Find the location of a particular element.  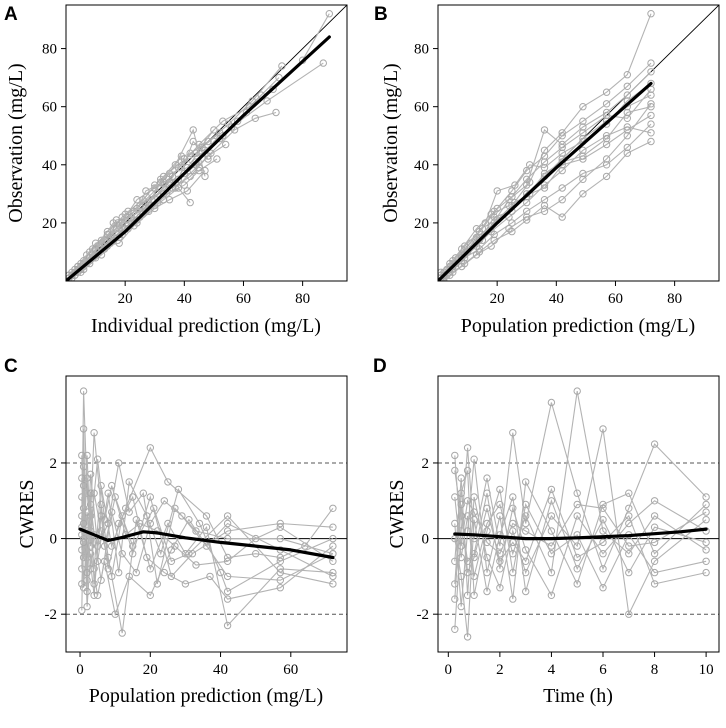

panel-label-c: C is located at coordinates (11, 366).